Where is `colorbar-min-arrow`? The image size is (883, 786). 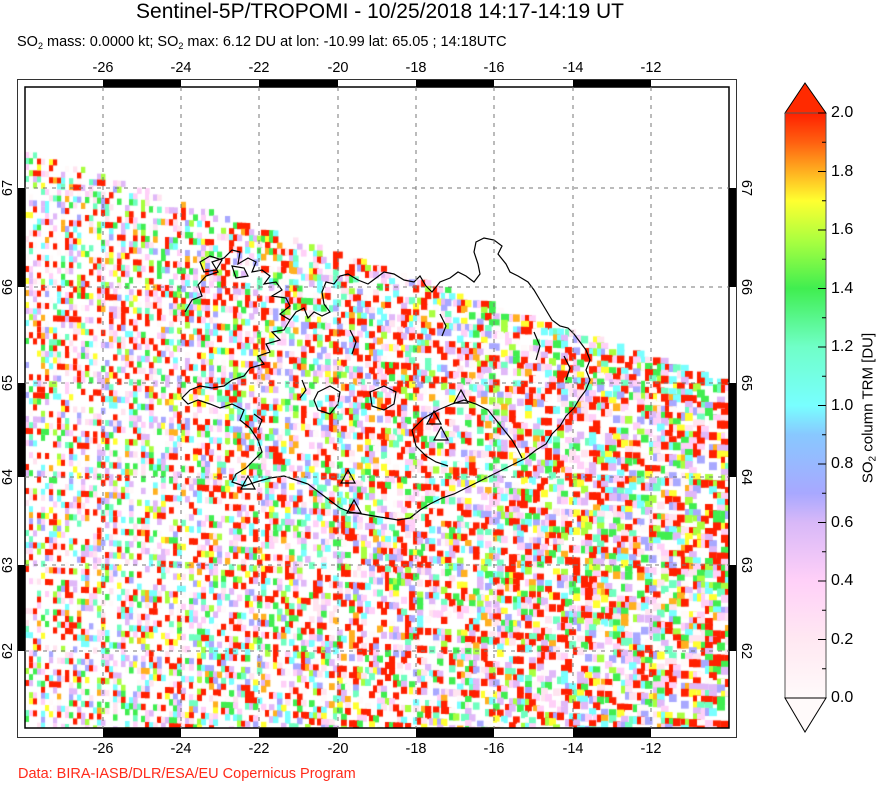 colorbar-min-arrow is located at coordinates (805, 715).